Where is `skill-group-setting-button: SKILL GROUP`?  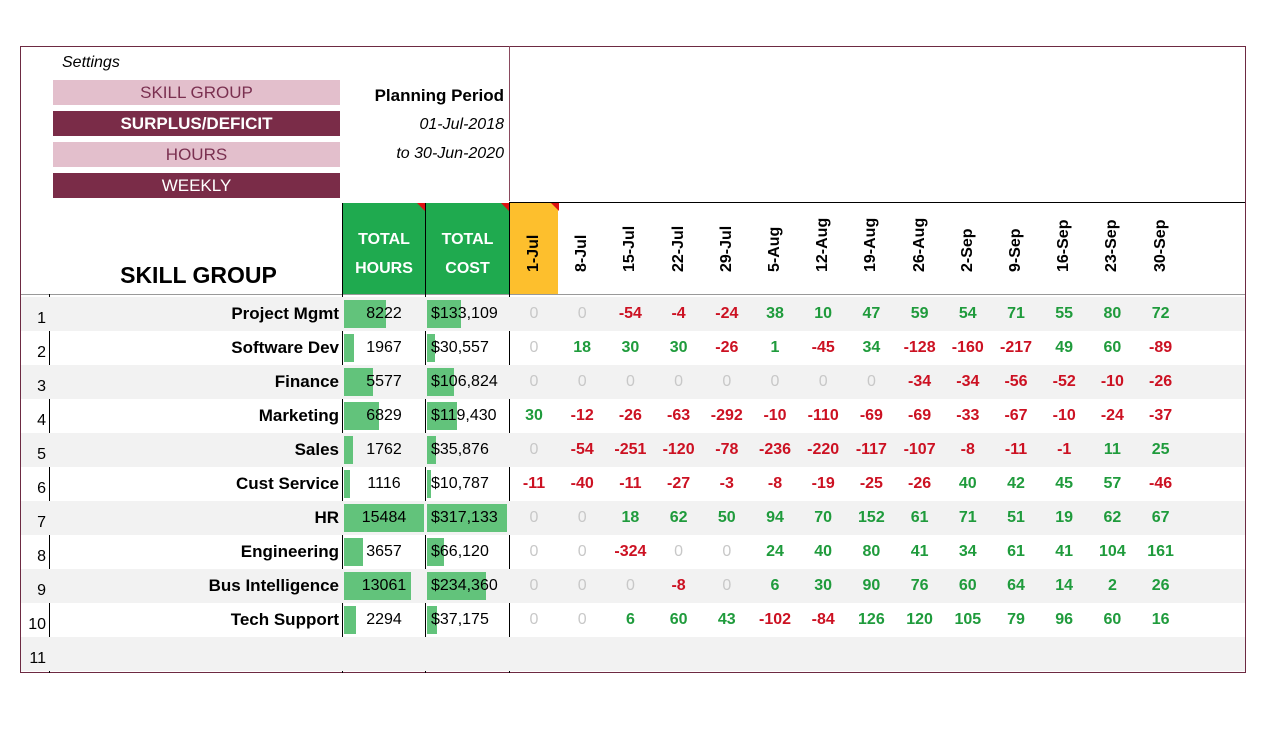 skill-group-setting-button: SKILL GROUP is located at coordinates (196, 92).